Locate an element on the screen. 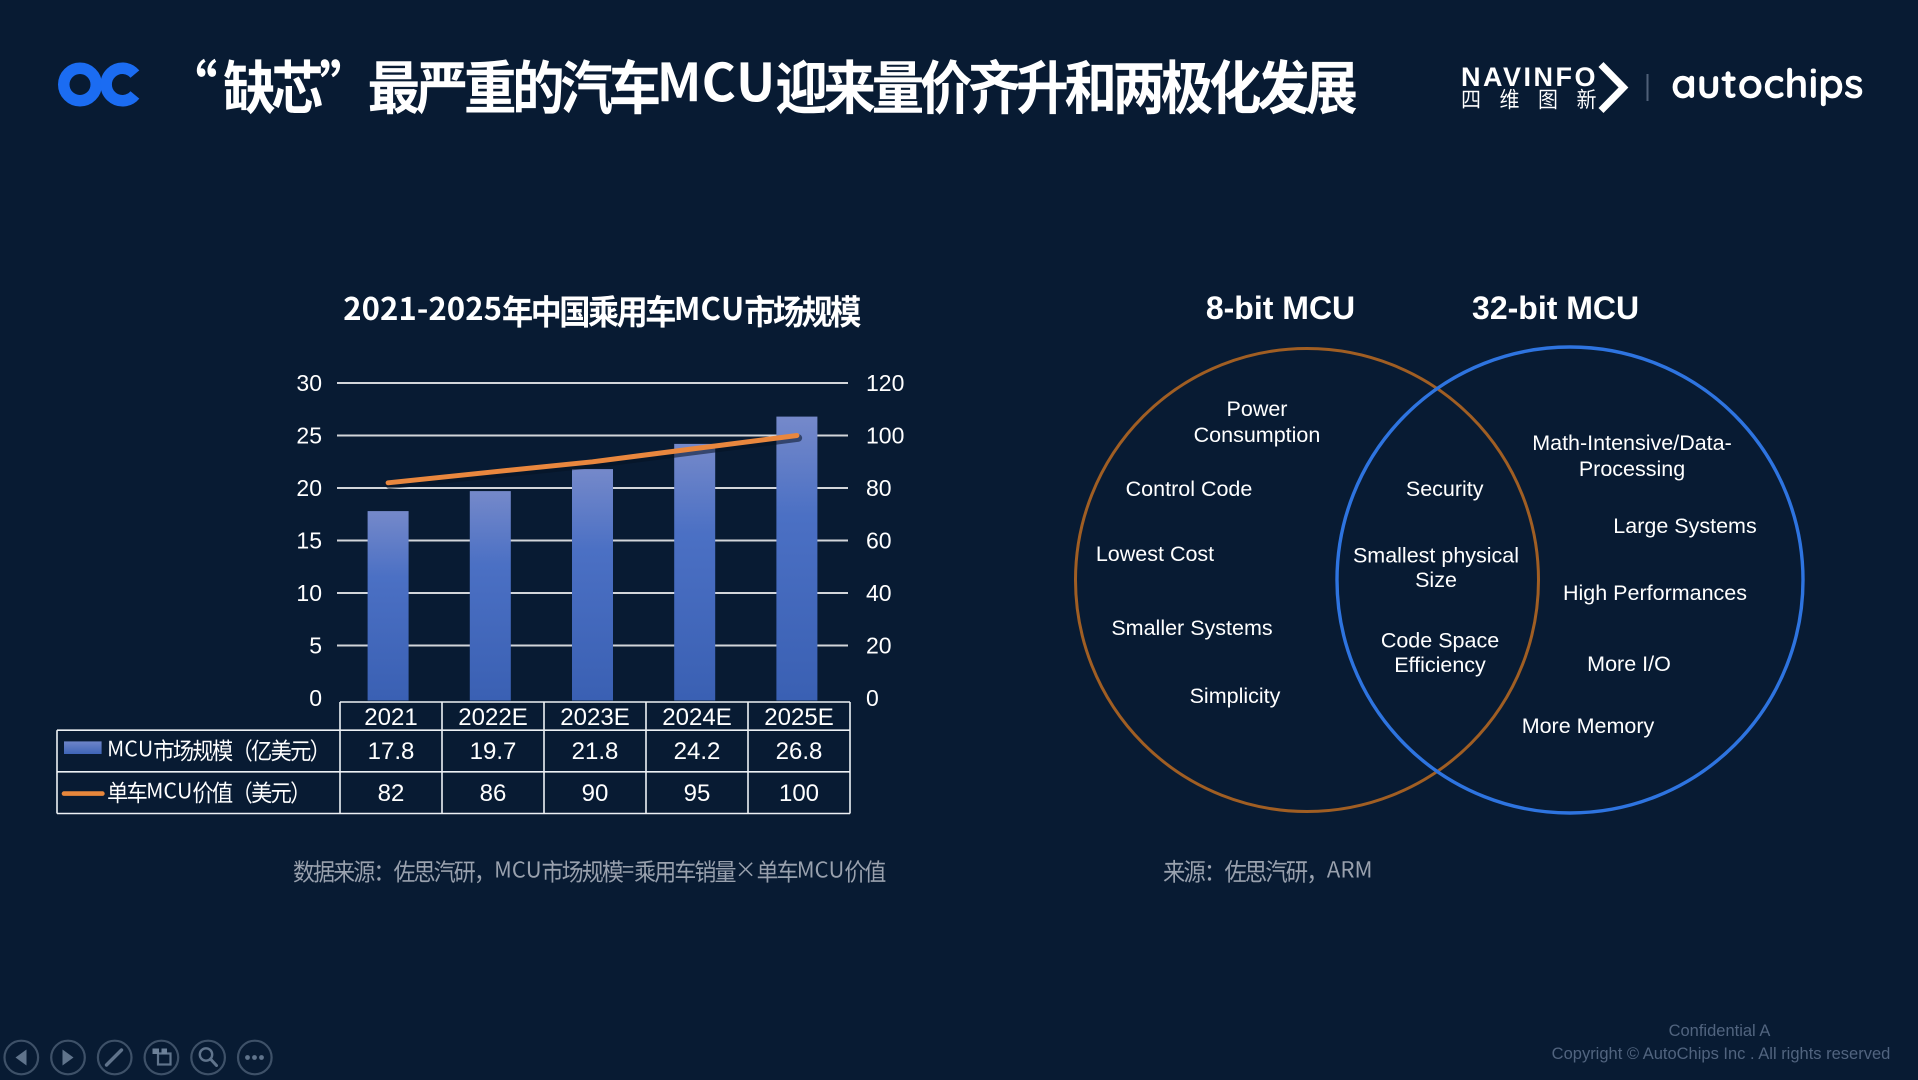  svg-text: More I/O is located at coordinates (1629, 664).